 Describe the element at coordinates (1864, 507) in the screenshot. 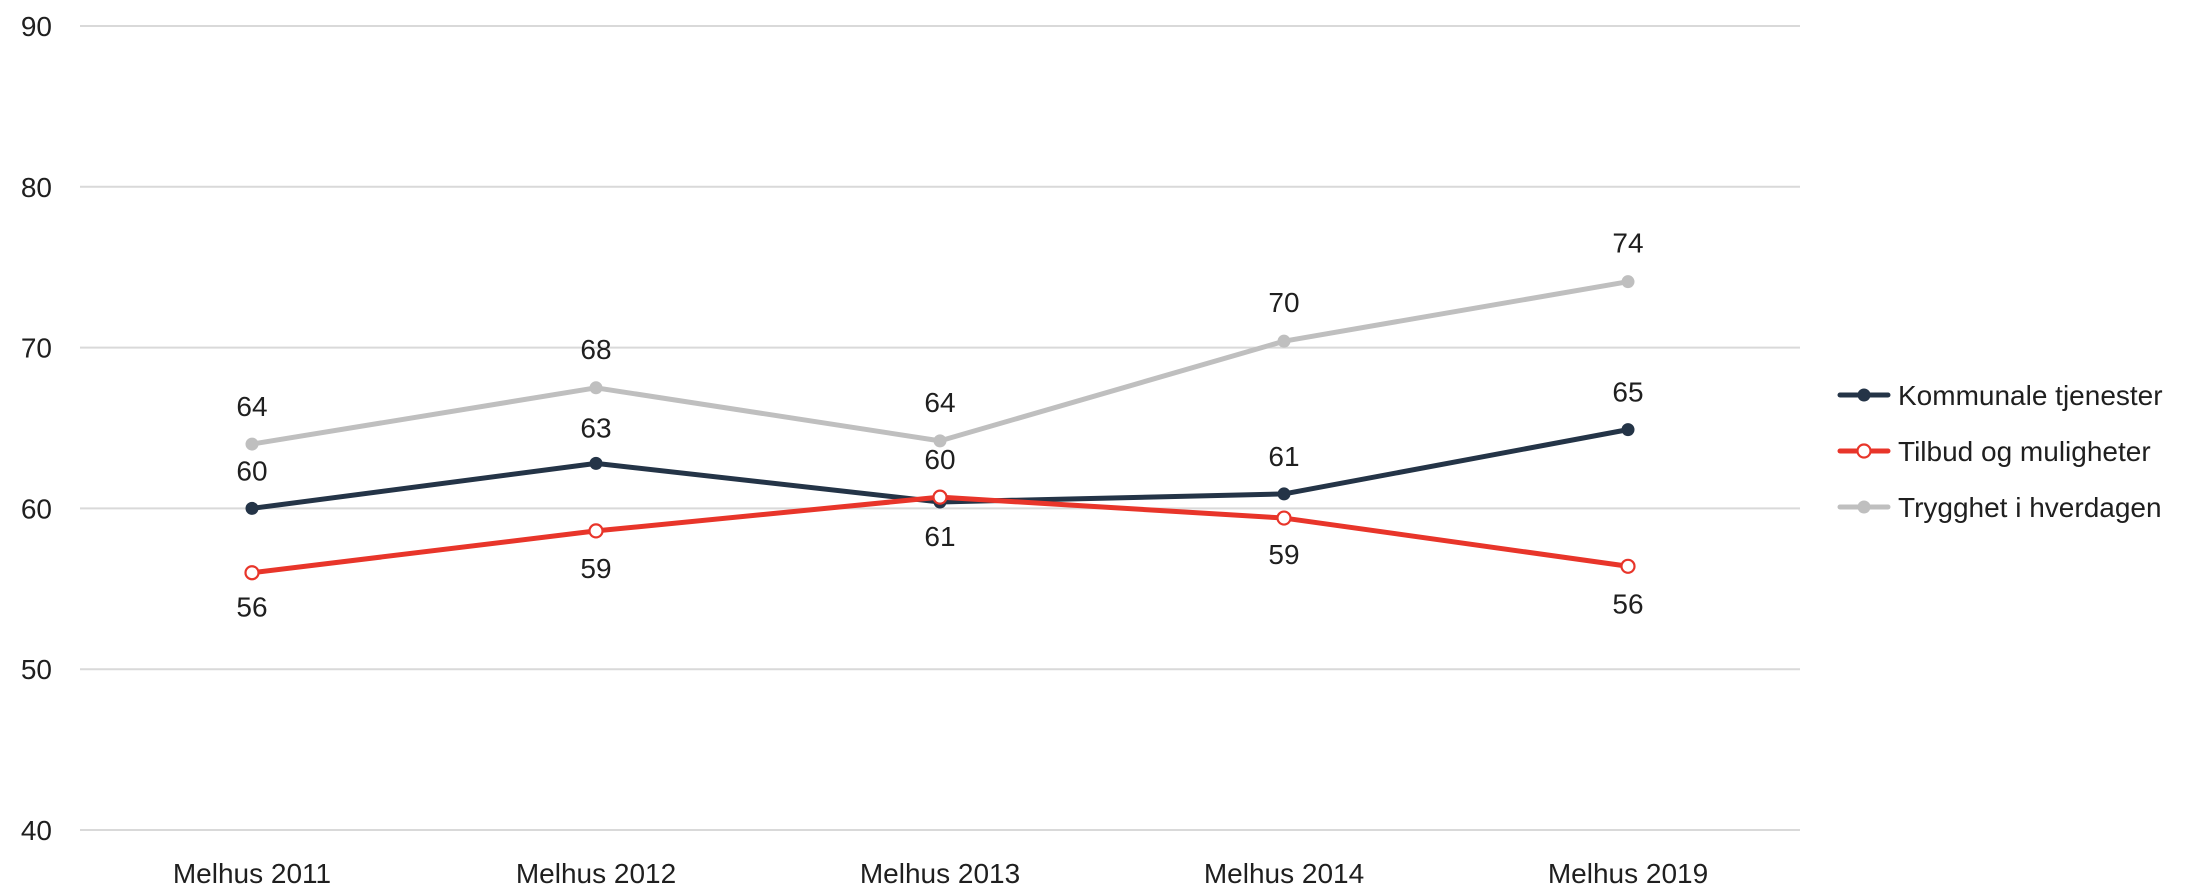

I see `trygghet-i-hverdagen-legend-marker` at that location.